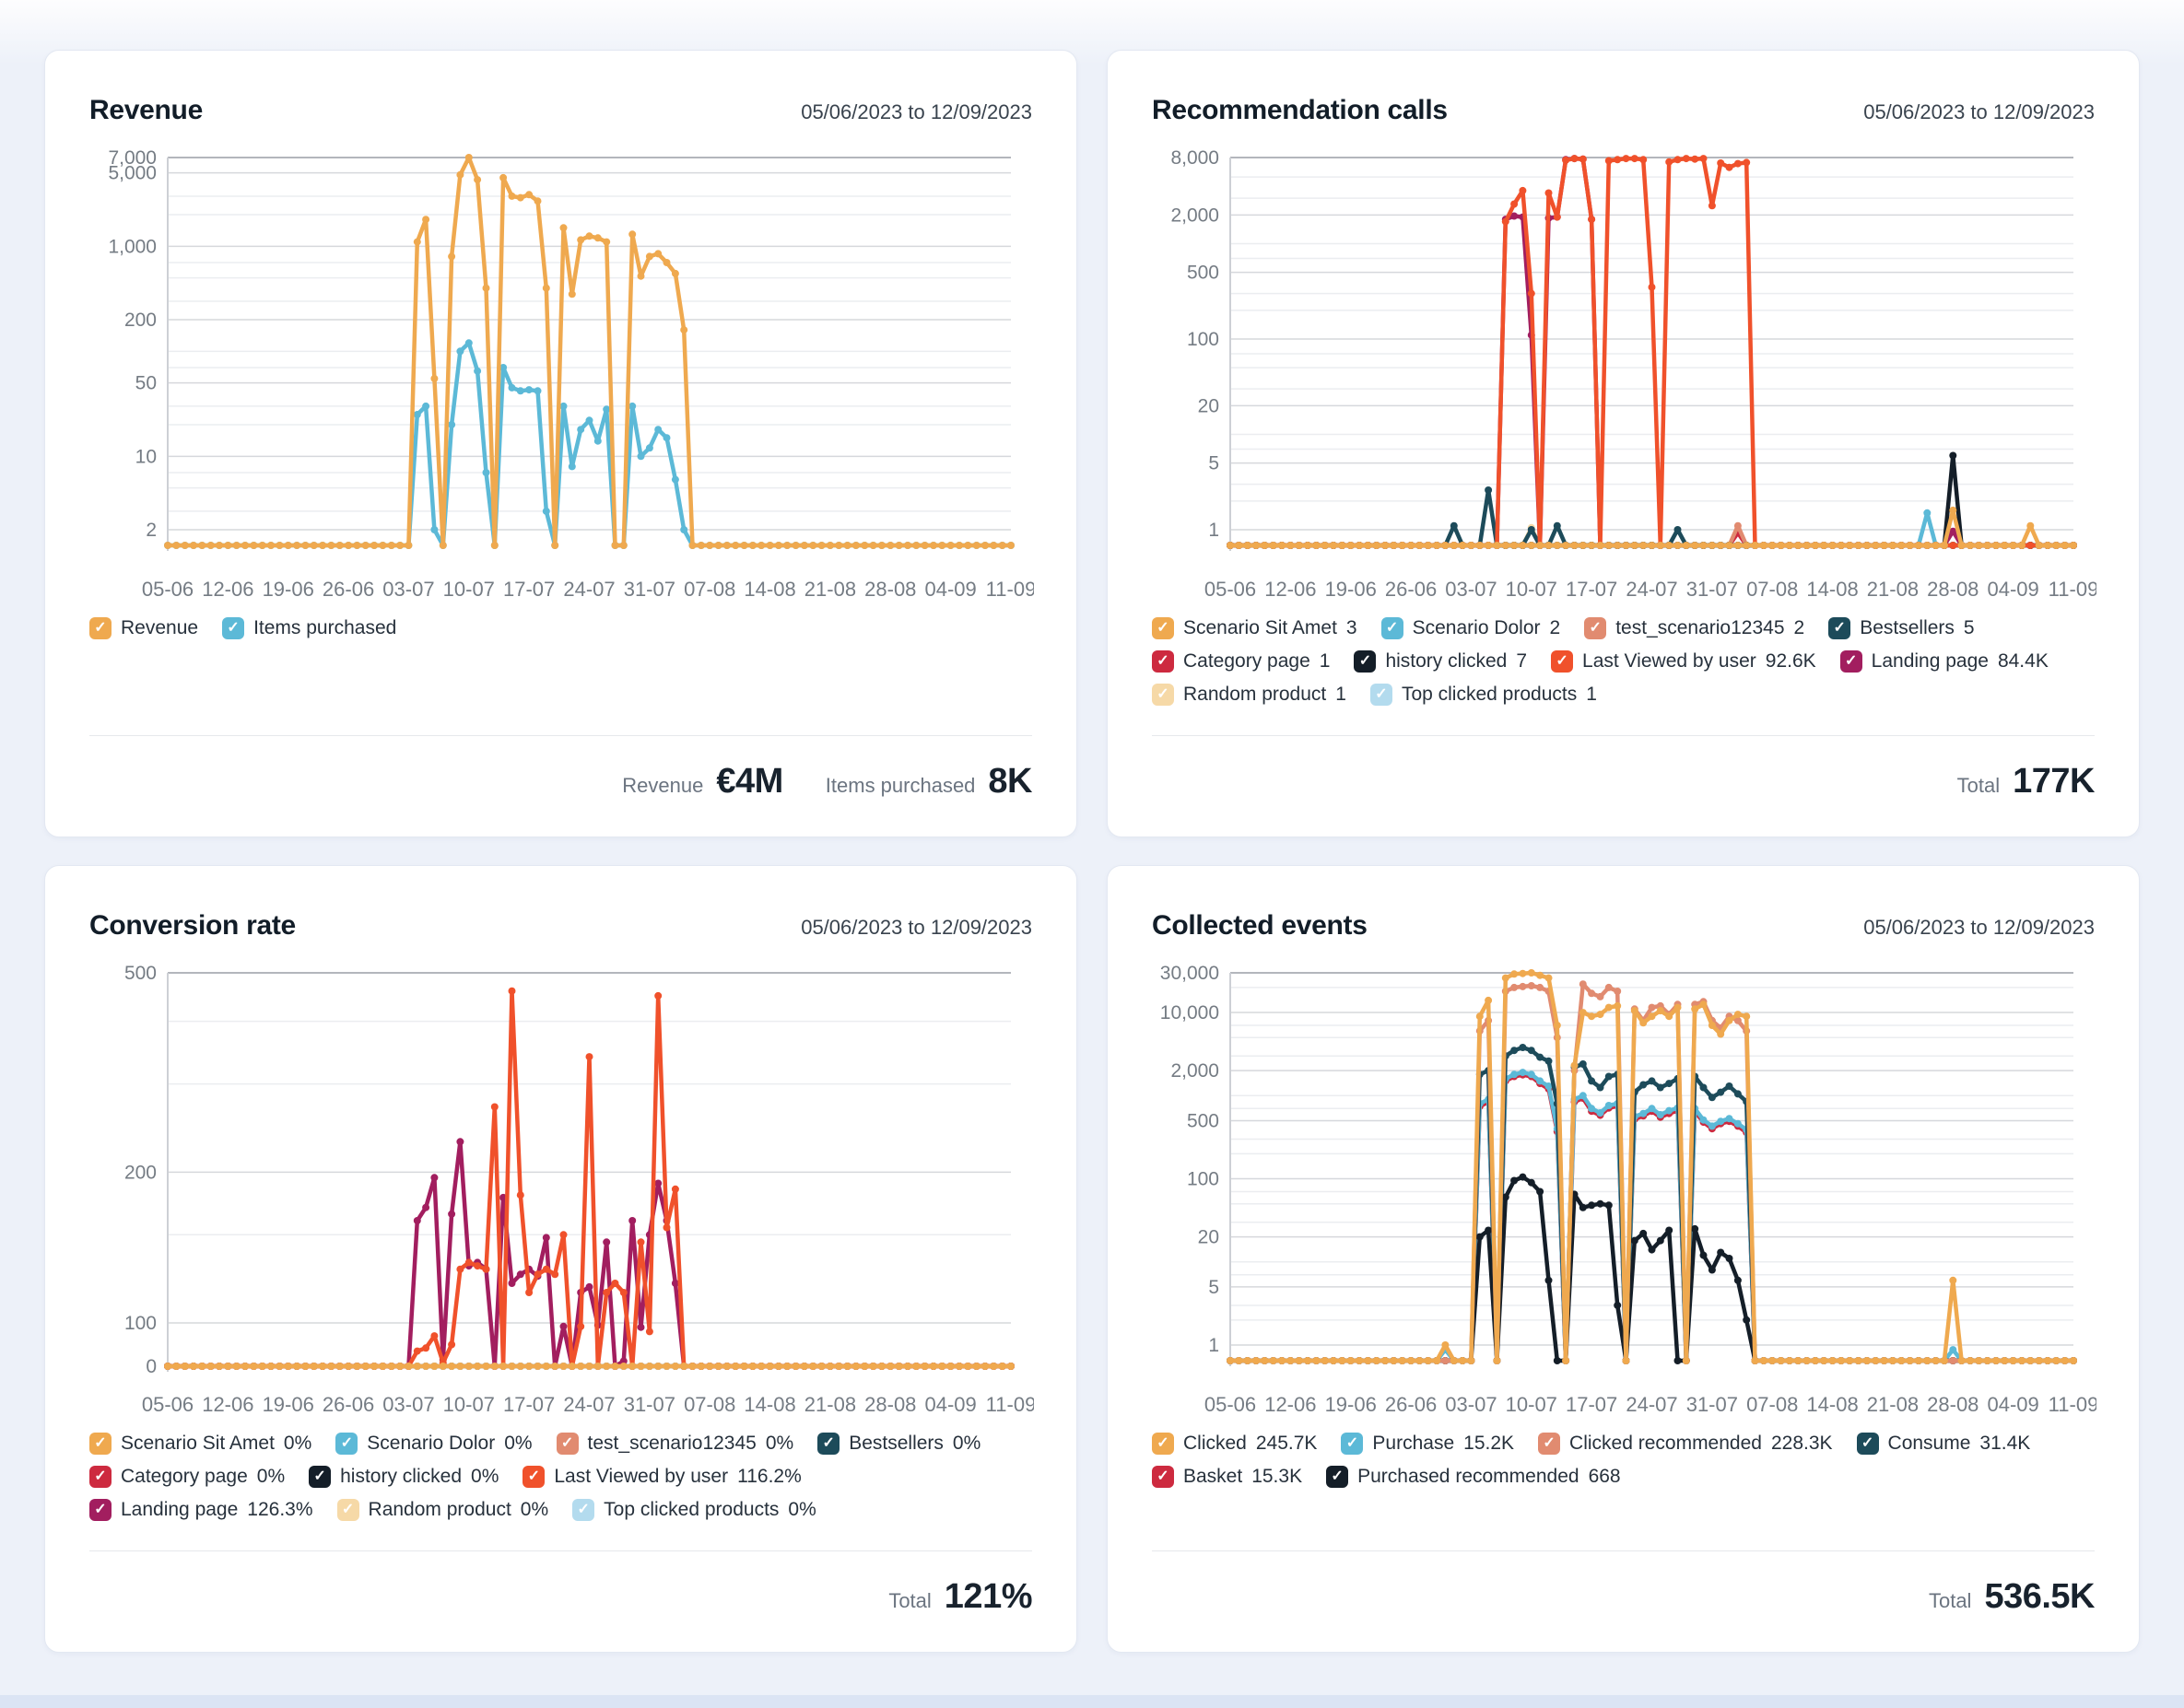  What do you see at coordinates (151, 1366) in the screenshot?
I see `svg-text: 0` at bounding box center [151, 1366].